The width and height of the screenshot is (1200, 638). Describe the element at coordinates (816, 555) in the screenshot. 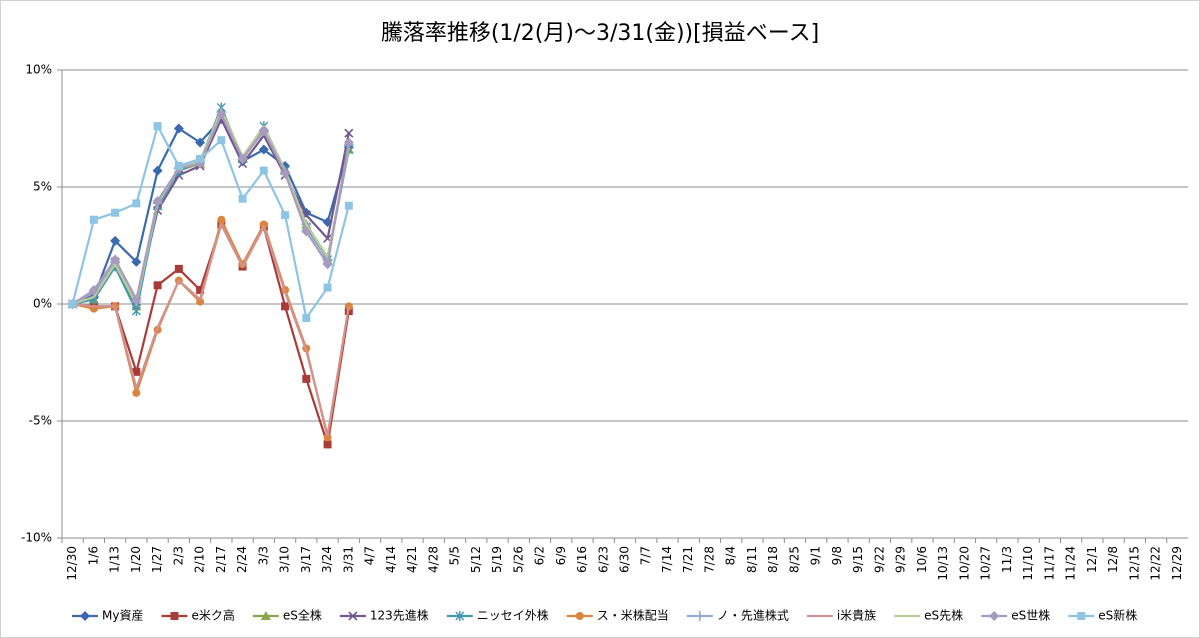

I see `x-tick-label: 9/1` at that location.